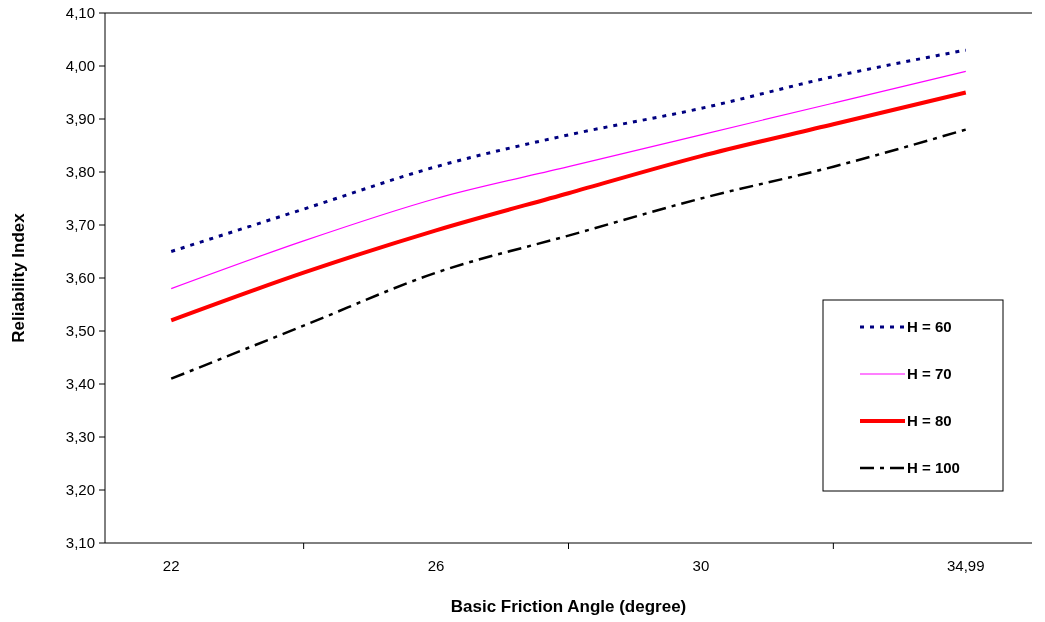 The width and height of the screenshot is (1045, 622). I want to click on y-tick-label: 3,80, so click(80, 172).